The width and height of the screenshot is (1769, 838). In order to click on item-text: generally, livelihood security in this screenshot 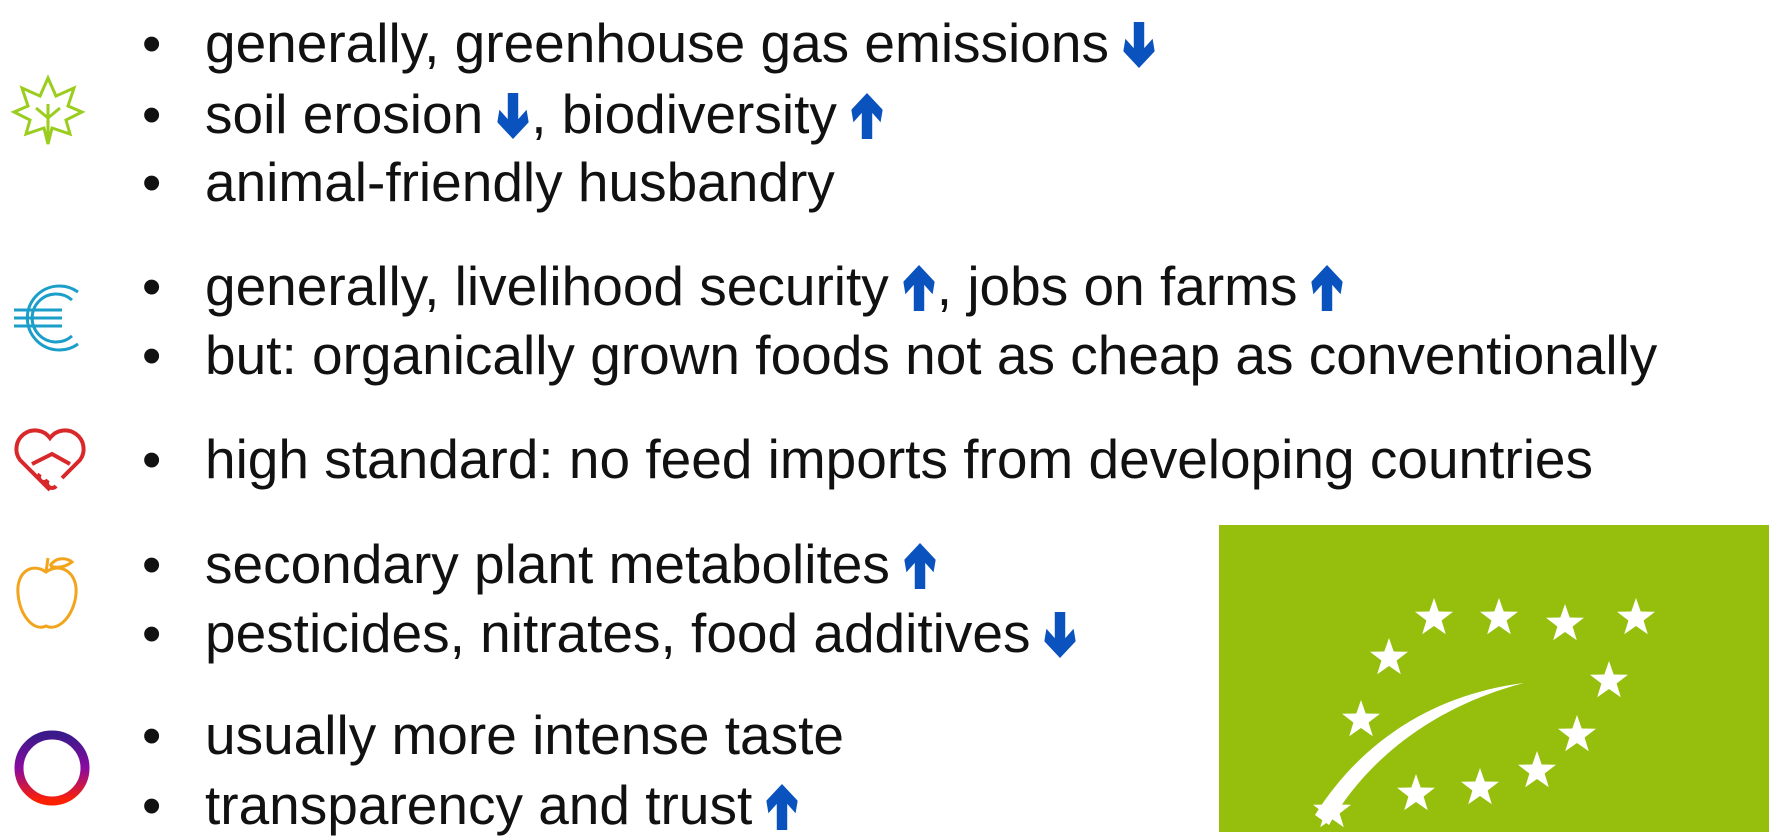, I will do `click(547, 286)`.